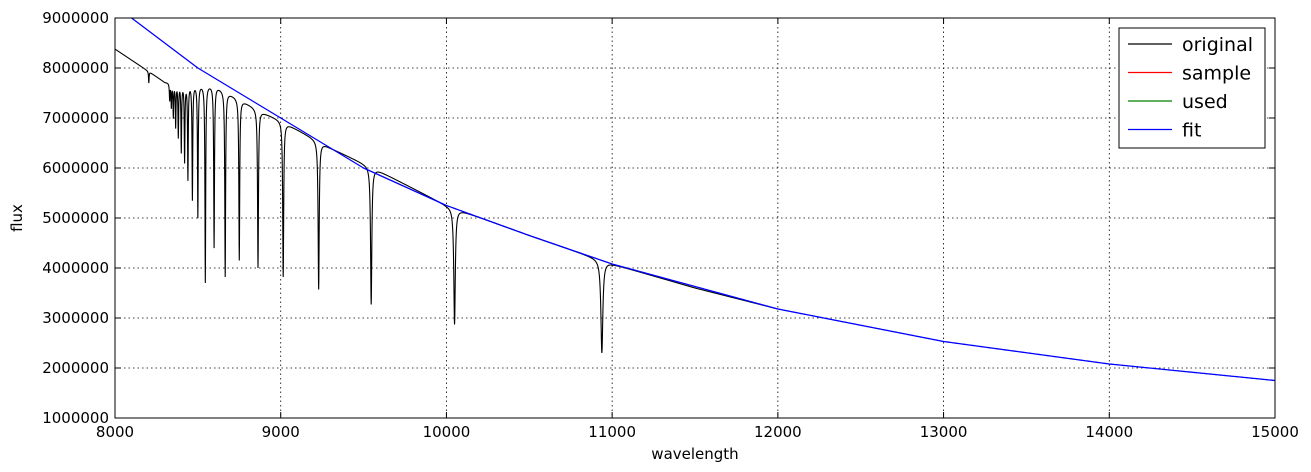  Describe the element at coordinates (75, 418) in the screenshot. I see `y-tick-label: 1000000` at that location.